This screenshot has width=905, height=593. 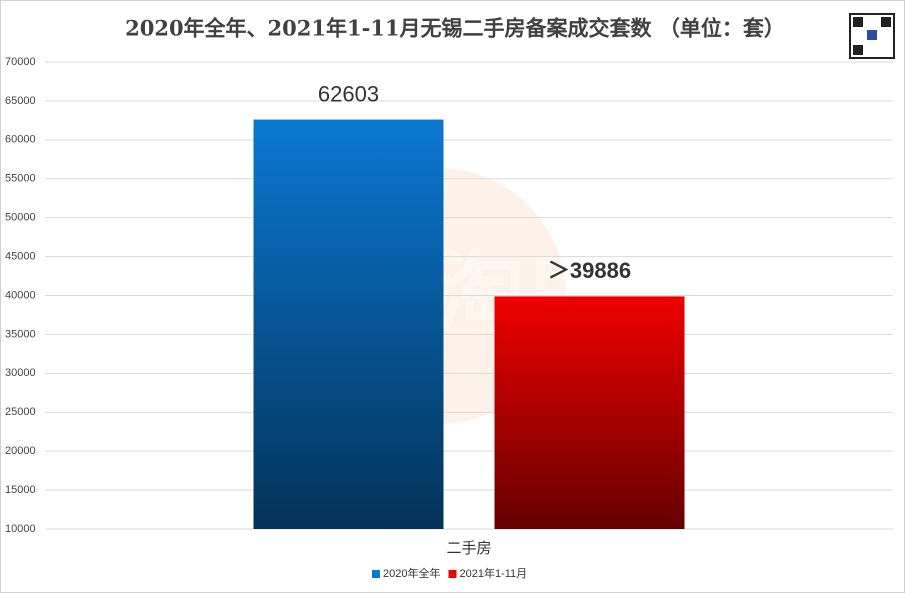 I want to click on y-tick-label: 10000, so click(x=20, y=529).